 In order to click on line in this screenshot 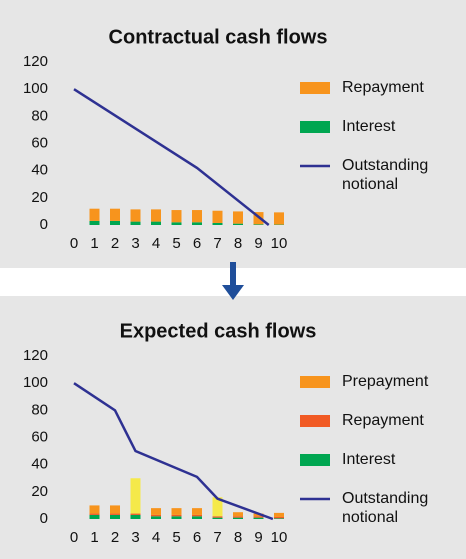, I will do `click(173, 451)`.